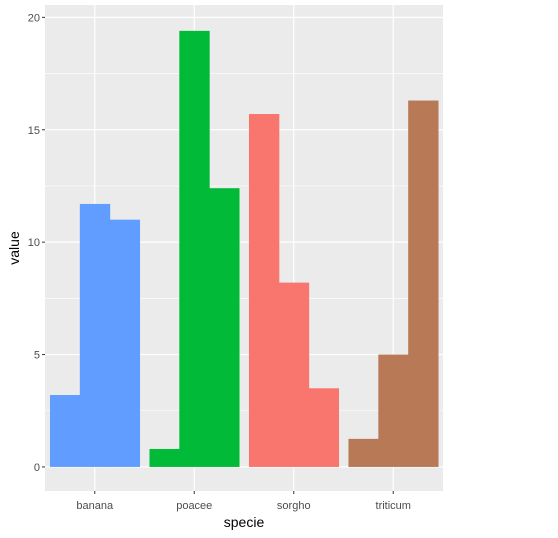 This screenshot has width=558, height=538. What do you see at coordinates (95, 506) in the screenshot?
I see `x-tick-label: banana` at bounding box center [95, 506].